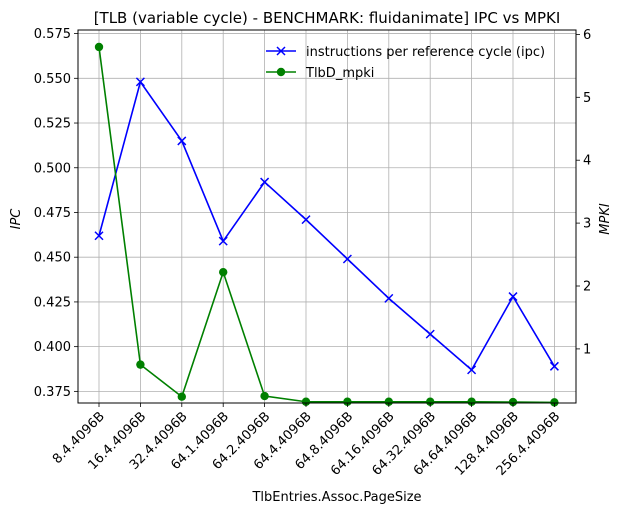 The width and height of the screenshot is (622, 514). Describe the element at coordinates (52, 79) in the screenshot. I see `y-tick-label-left: 0.550` at that location.